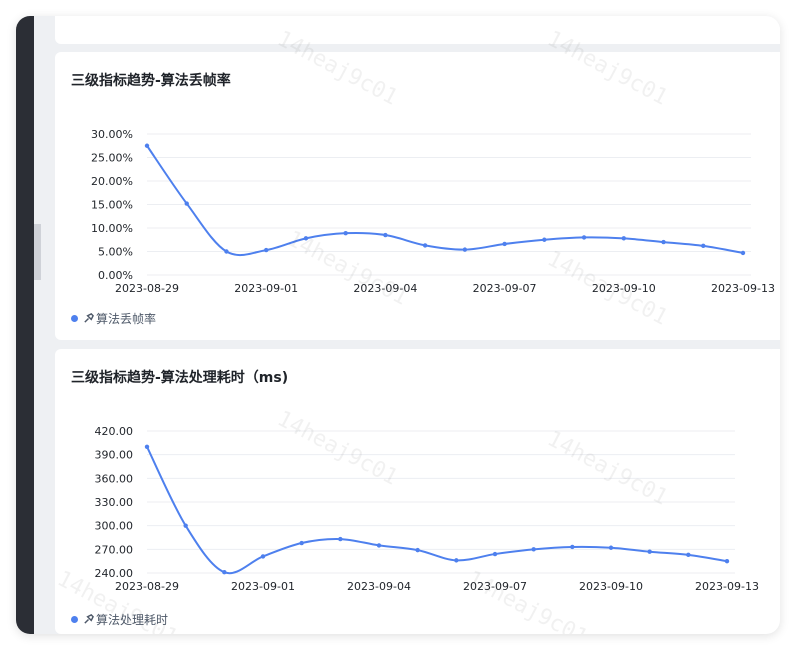 The width and height of the screenshot is (797, 650). What do you see at coordinates (114, 431) in the screenshot?
I see `y-tick-label: 420.00` at bounding box center [114, 431].